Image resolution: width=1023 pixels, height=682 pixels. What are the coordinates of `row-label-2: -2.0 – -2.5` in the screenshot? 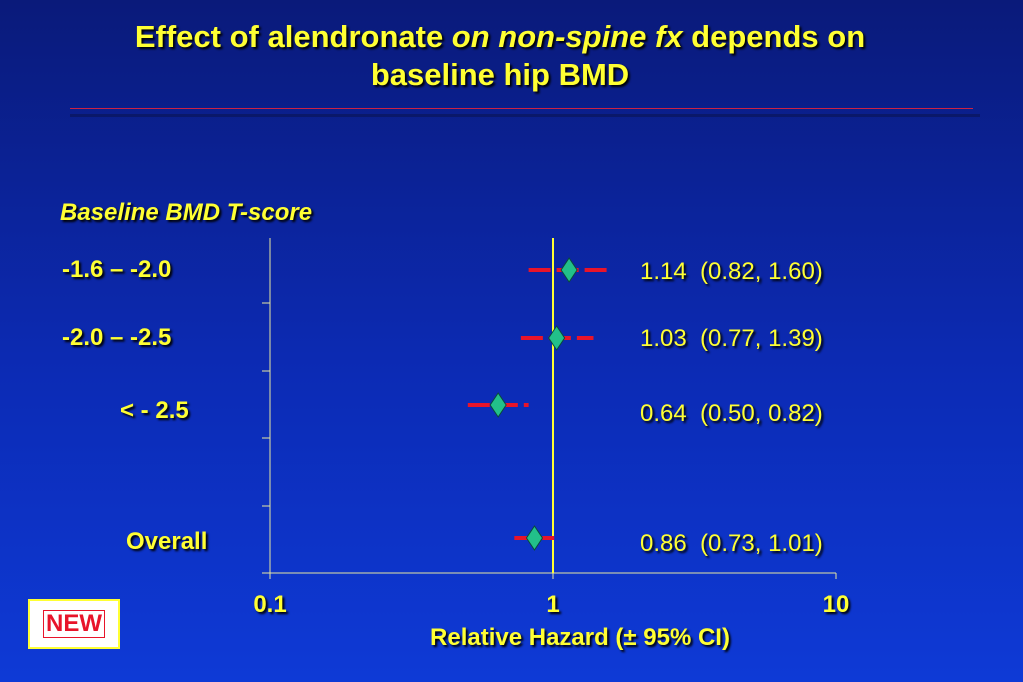 It's located at (117, 337).